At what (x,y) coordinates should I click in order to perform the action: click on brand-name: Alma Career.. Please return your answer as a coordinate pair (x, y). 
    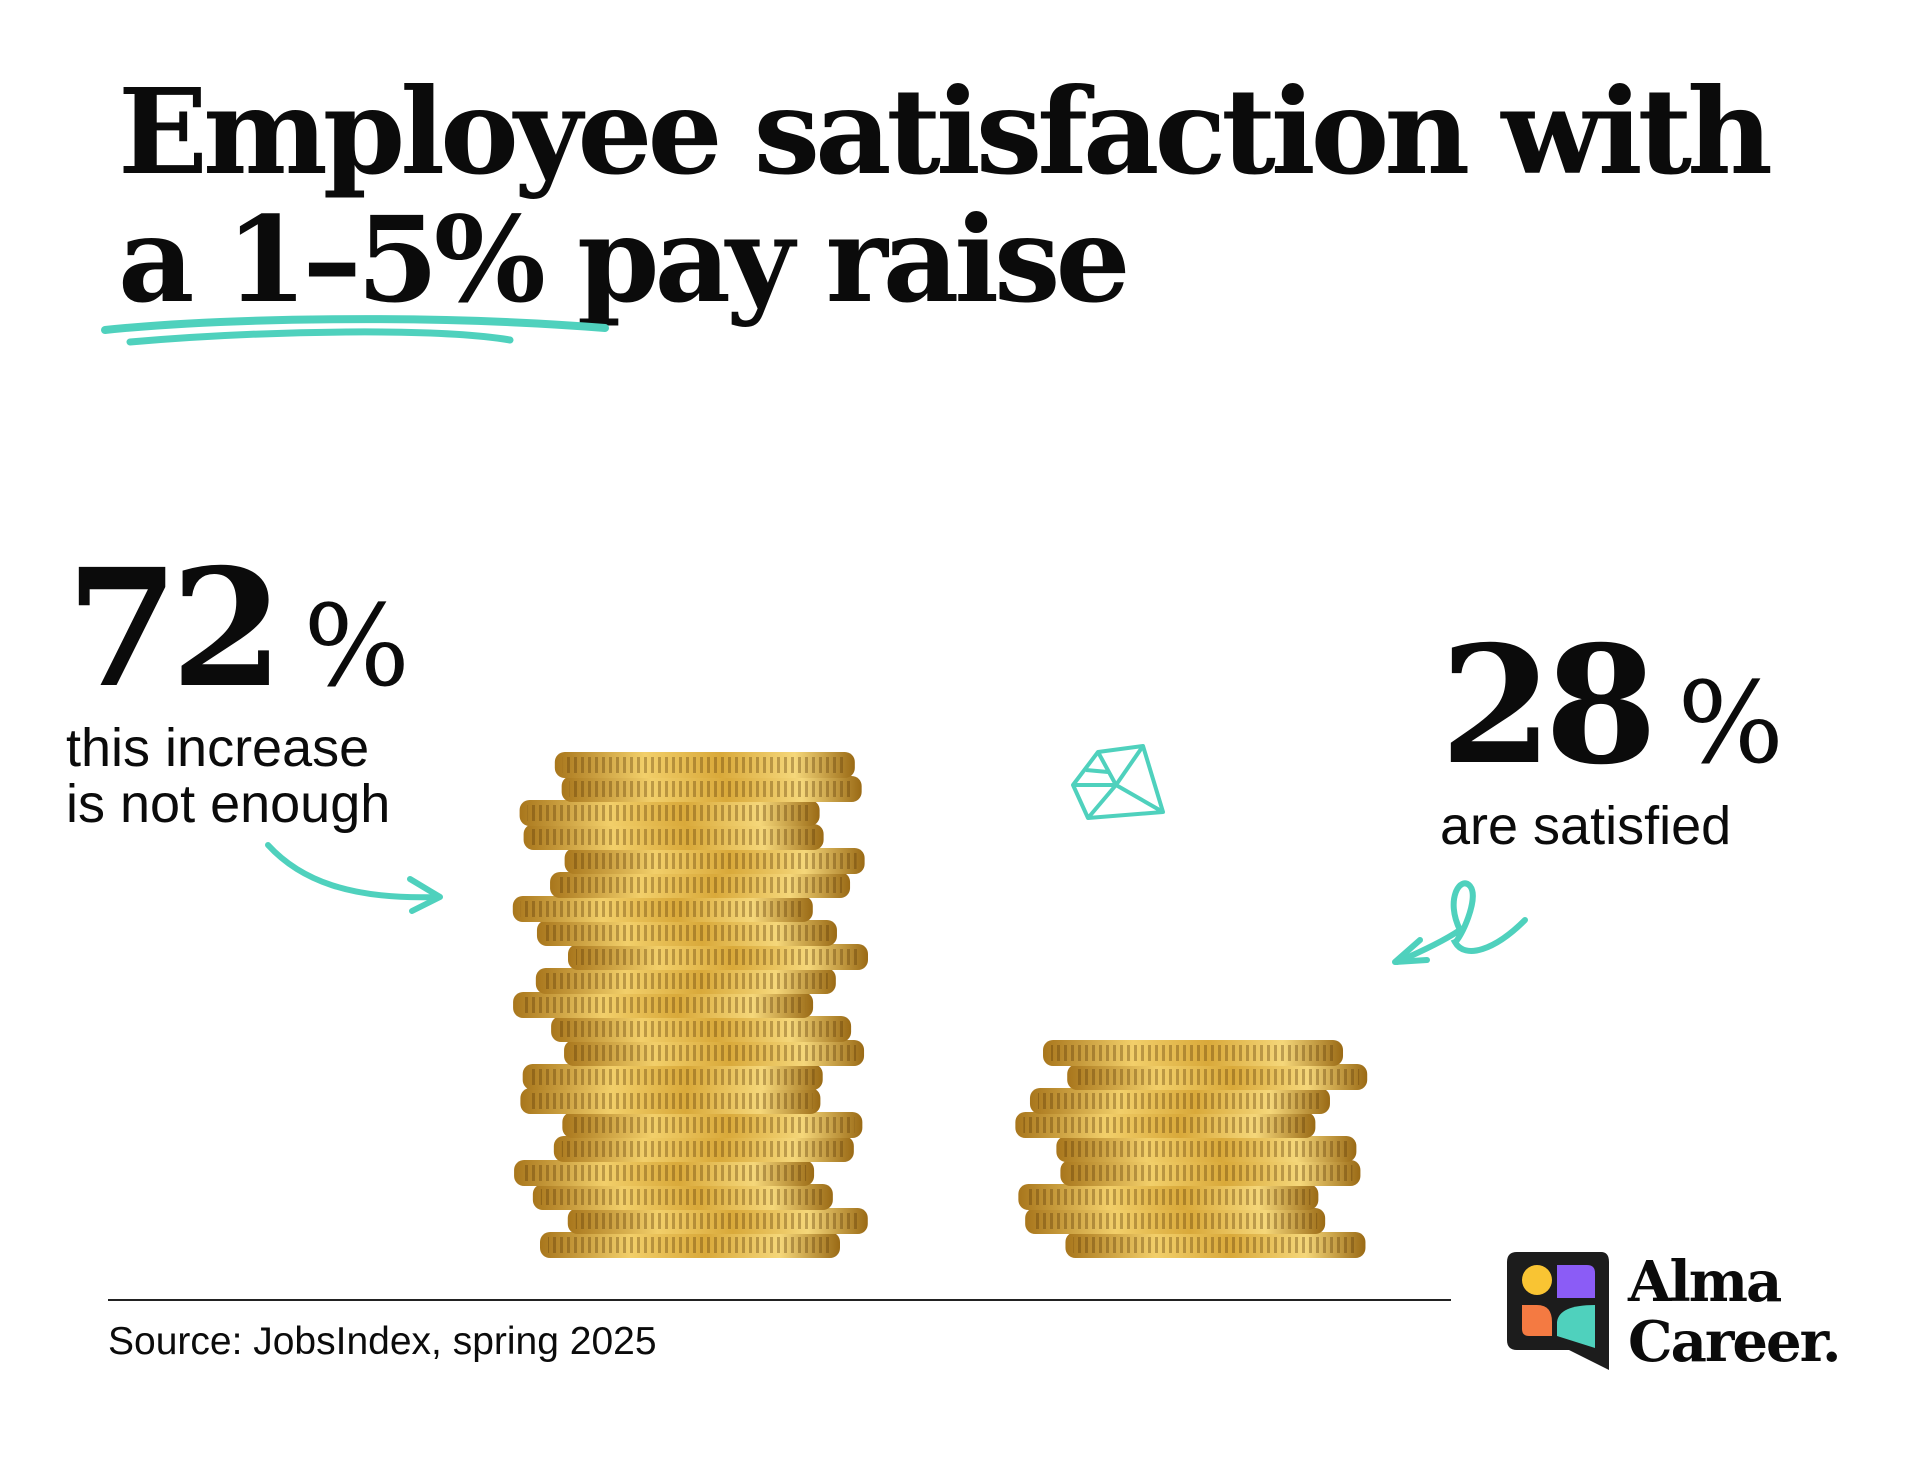
    Looking at the image, I should click on (1734, 1312).